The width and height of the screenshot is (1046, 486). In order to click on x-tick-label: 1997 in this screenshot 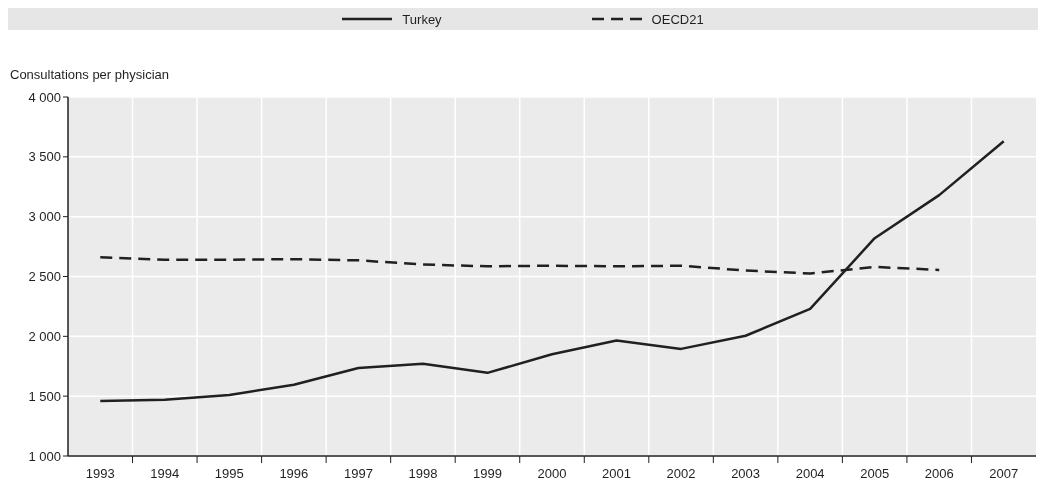, I will do `click(358, 473)`.